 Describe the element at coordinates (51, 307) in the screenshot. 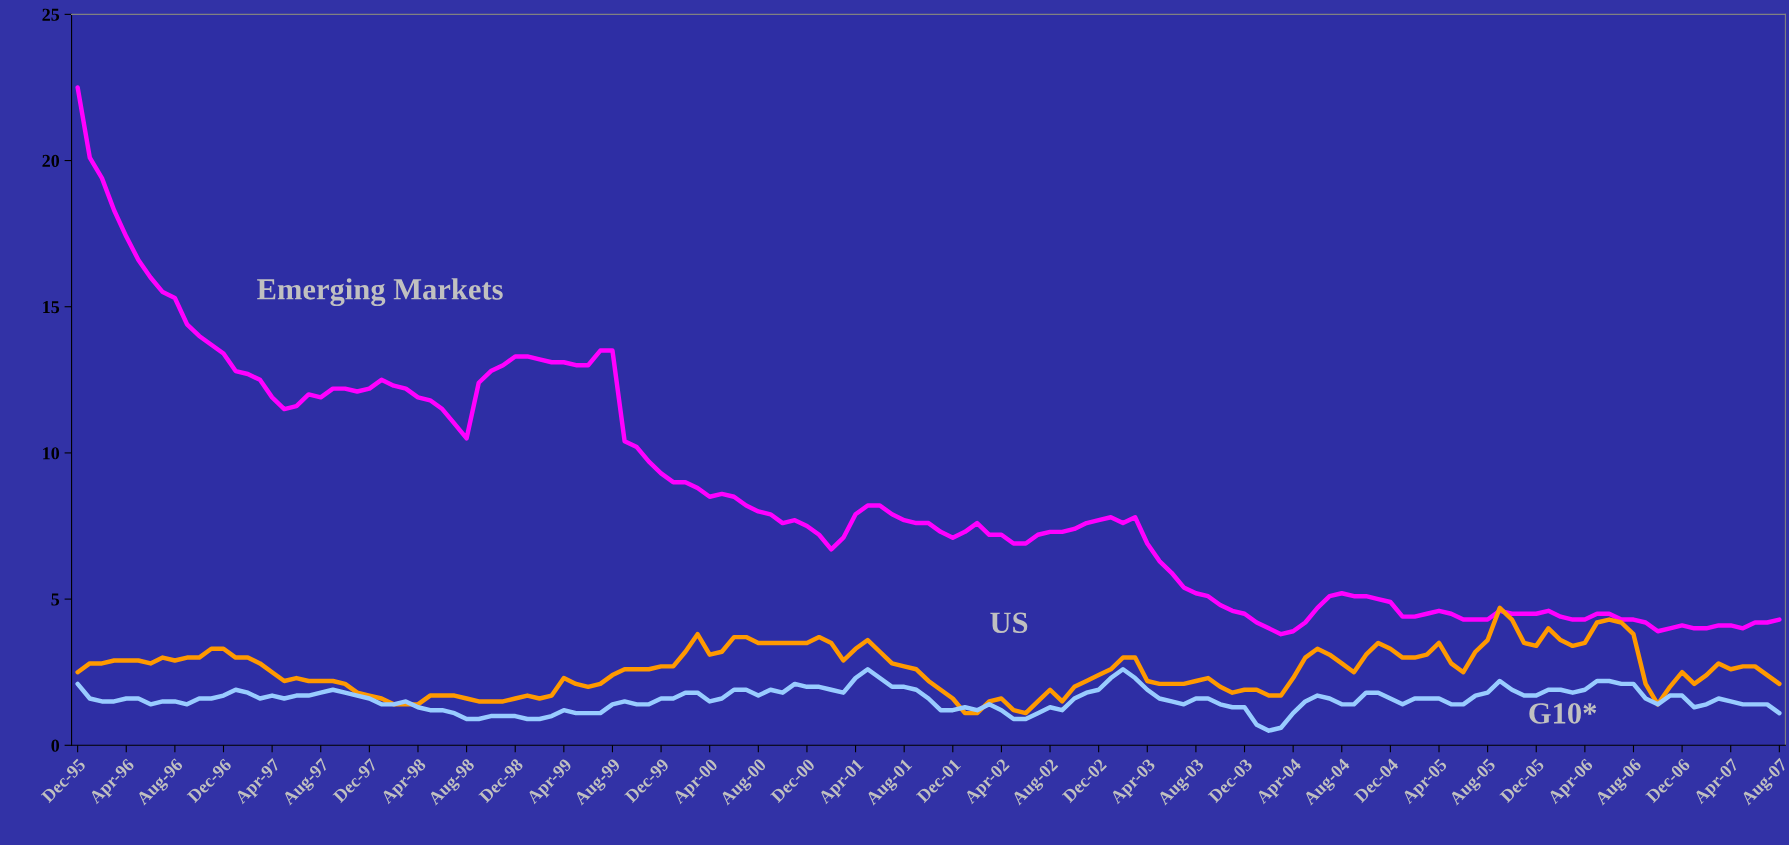

I see `y-tick-label: 15` at that location.